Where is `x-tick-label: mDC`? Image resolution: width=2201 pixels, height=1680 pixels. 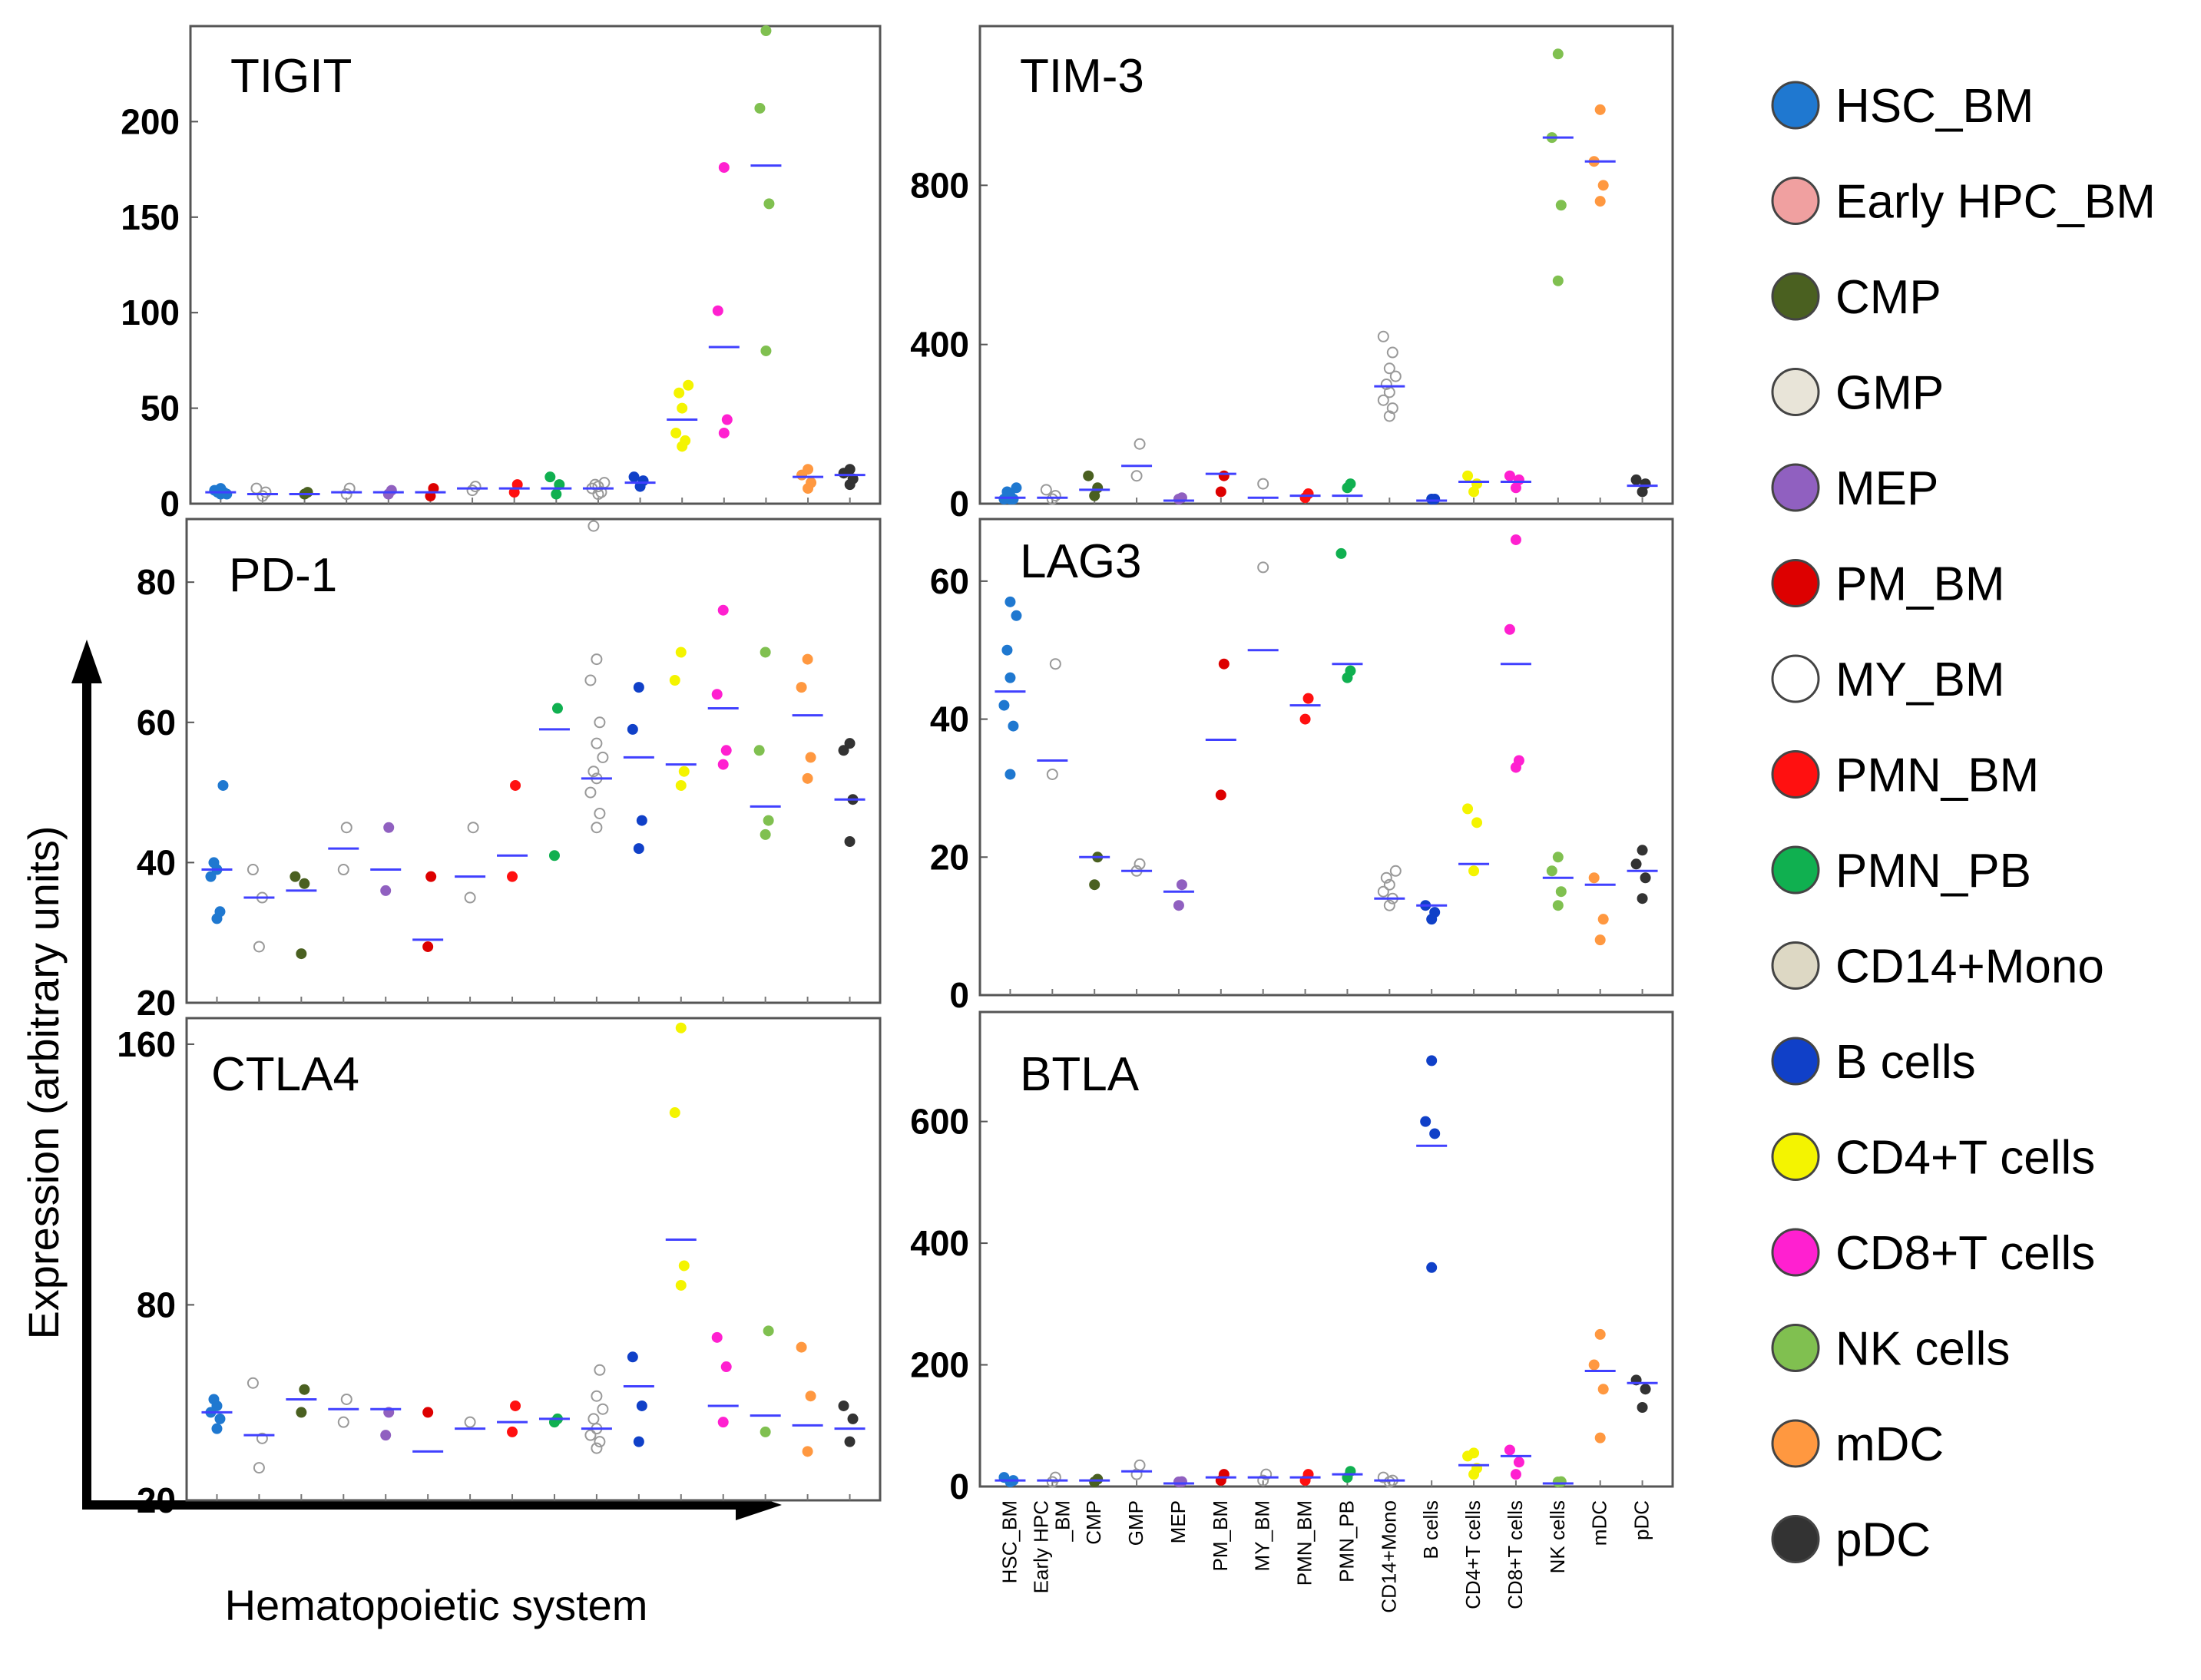
x-tick-label: mDC is located at coordinates (1599, 1523).